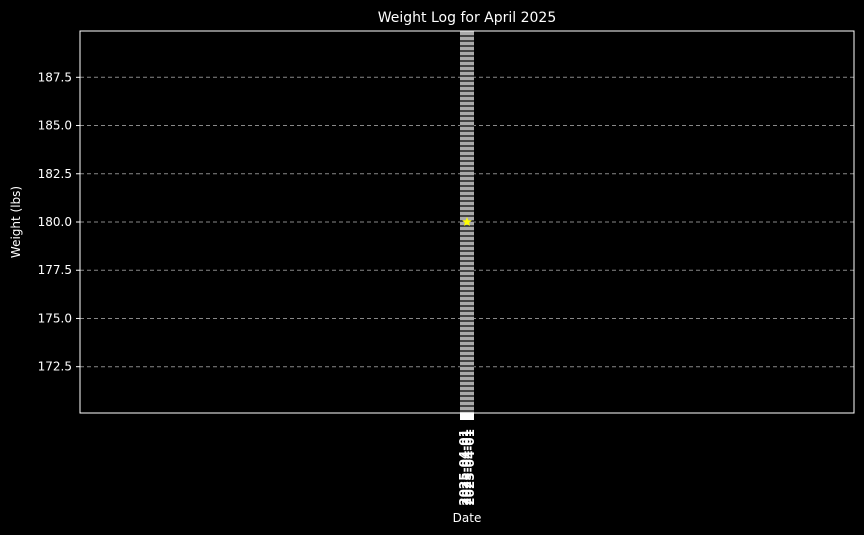  What do you see at coordinates (55, 77) in the screenshot?
I see `y-tick-label: 187.5` at bounding box center [55, 77].